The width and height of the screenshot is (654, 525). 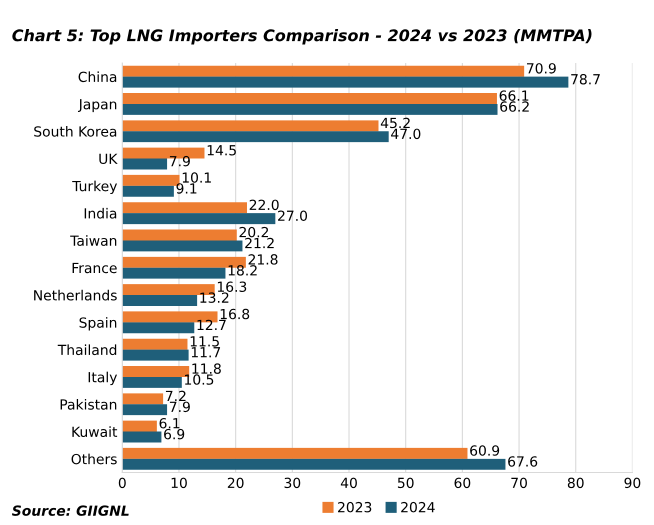 I want to click on x-tick-label: 80, so click(x=576, y=483).